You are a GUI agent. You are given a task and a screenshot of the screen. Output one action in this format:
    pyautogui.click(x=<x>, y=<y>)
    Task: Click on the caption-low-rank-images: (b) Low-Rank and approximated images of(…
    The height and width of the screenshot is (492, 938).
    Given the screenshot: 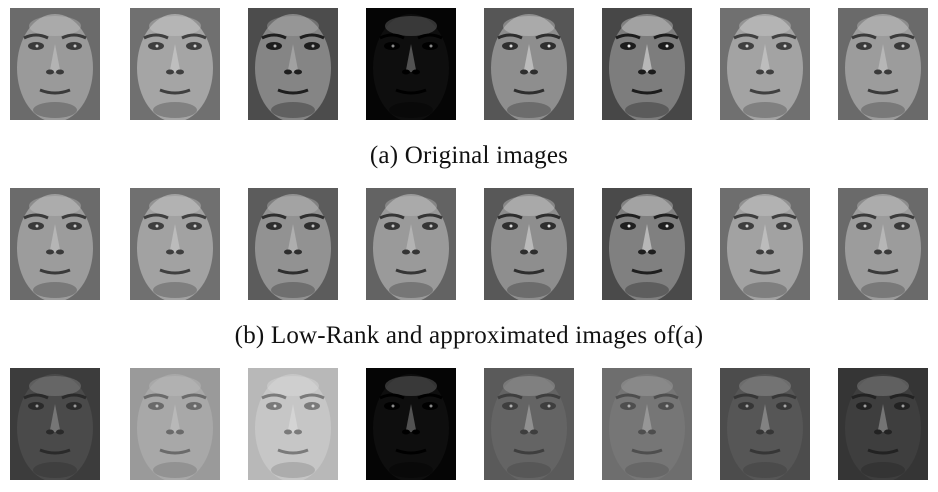 What is the action you would take?
    pyautogui.click(x=469, y=335)
    